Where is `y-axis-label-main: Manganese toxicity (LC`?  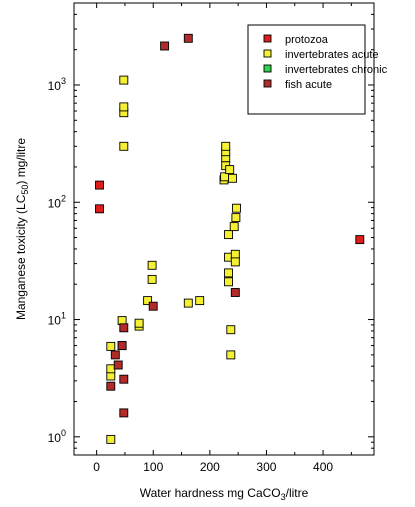
y-axis-label-main: Manganese toxicity (LC is located at coordinates (21, 257).